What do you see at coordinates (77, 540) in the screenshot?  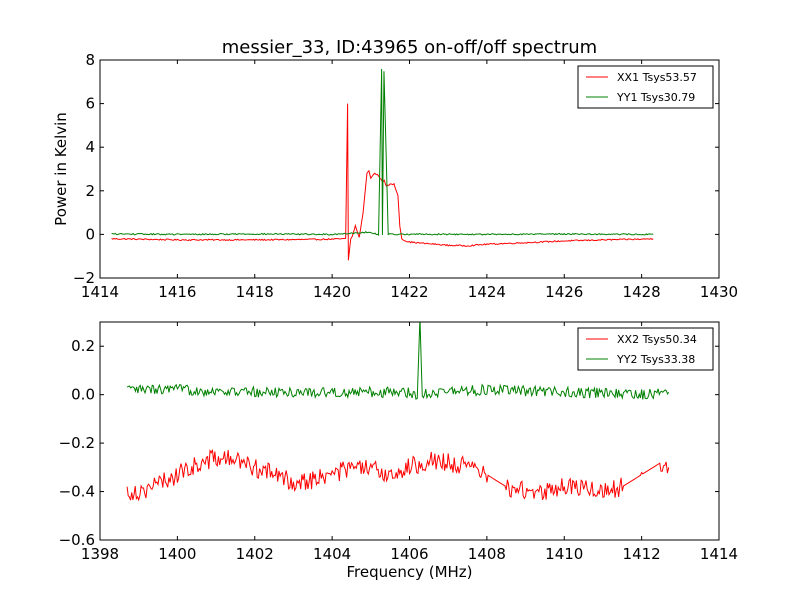 I see `y-tick-label: −0.6` at bounding box center [77, 540].